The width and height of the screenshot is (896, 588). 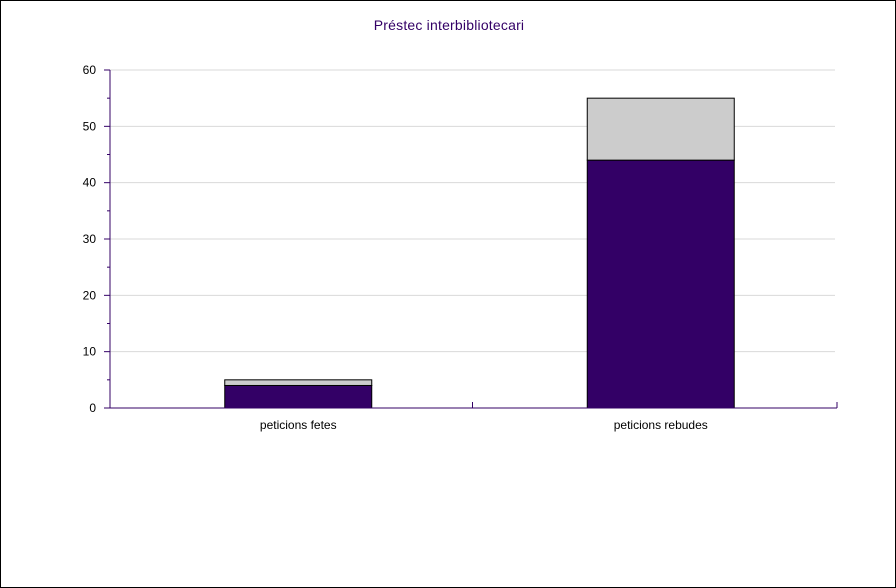 What do you see at coordinates (90, 183) in the screenshot?
I see `y-tick-label: 40` at bounding box center [90, 183].